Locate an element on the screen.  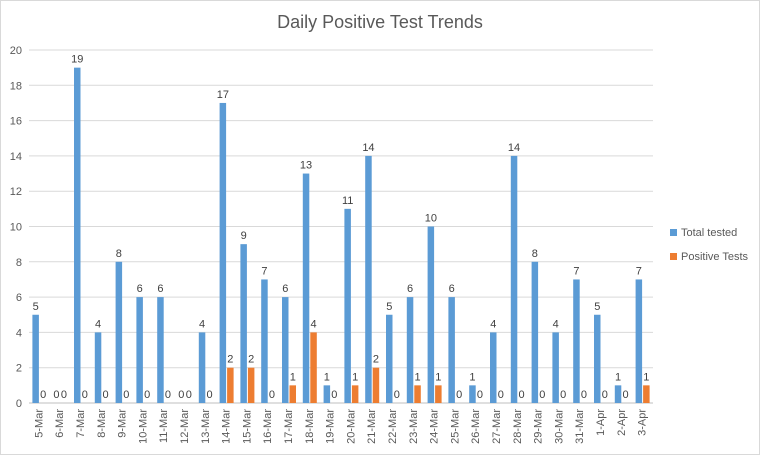
x-tick-label: 8-Mar is located at coordinates (102, 423).